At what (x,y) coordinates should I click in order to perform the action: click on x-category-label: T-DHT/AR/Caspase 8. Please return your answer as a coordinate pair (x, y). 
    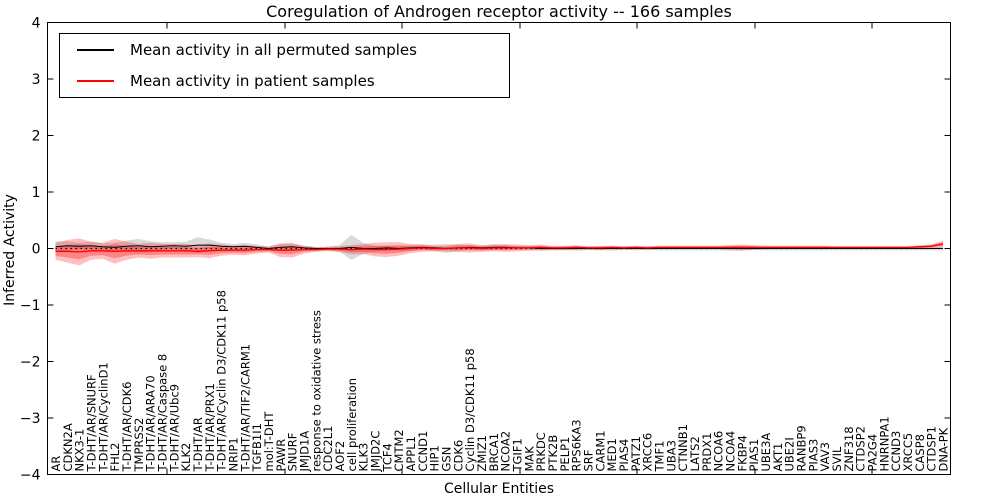
    Looking at the image, I should click on (163, 413).